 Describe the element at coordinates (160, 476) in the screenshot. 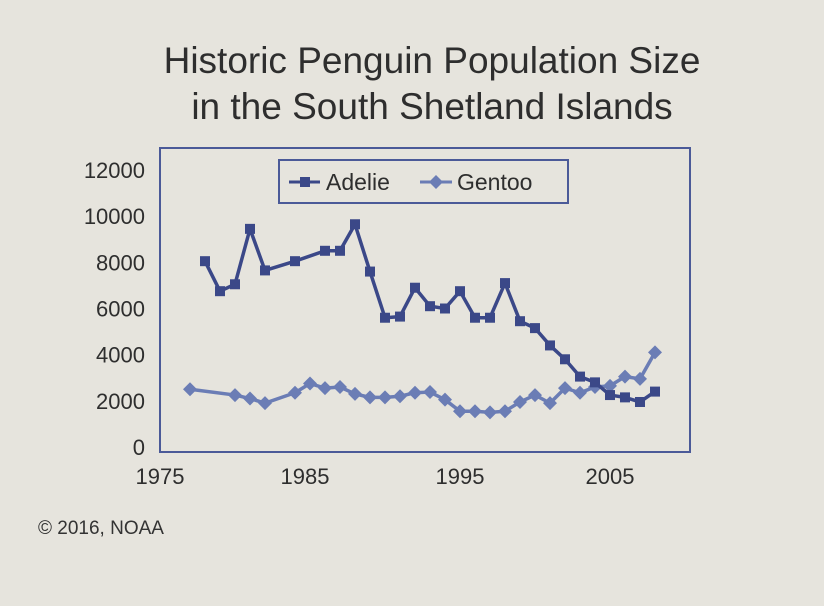

I see `x-tick-label: 1975` at that location.